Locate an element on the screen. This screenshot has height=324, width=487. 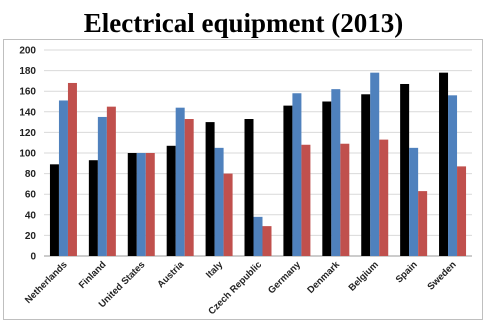
x-category-label: Austria is located at coordinates (170, 274).